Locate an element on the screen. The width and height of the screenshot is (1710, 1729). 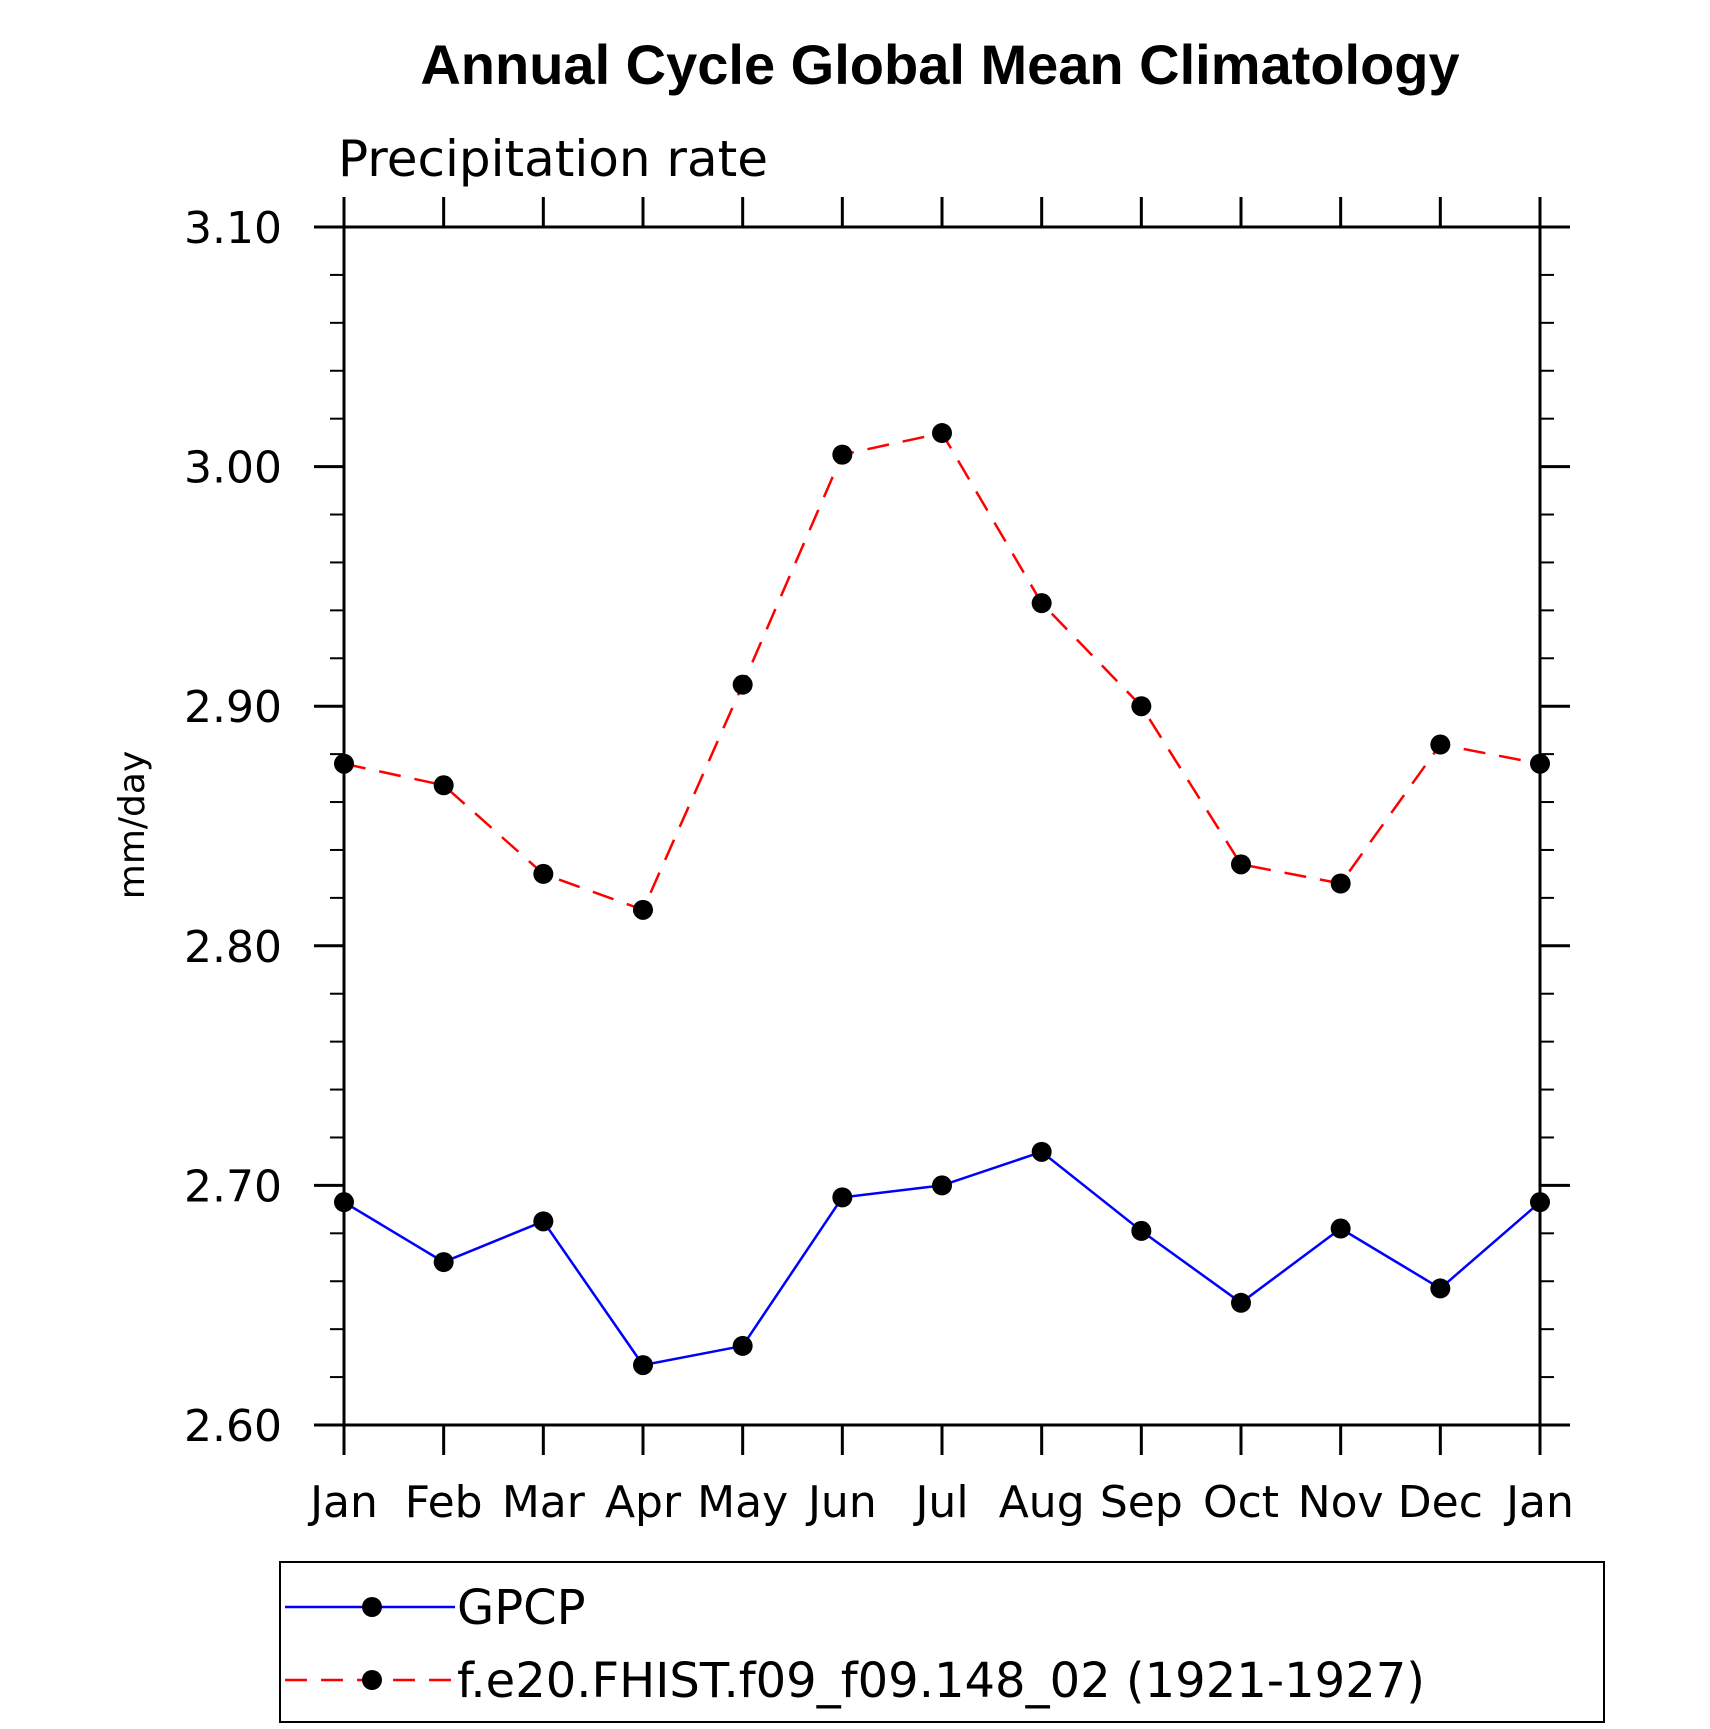
y-tick-label: 3.10 is located at coordinates (233, 228).